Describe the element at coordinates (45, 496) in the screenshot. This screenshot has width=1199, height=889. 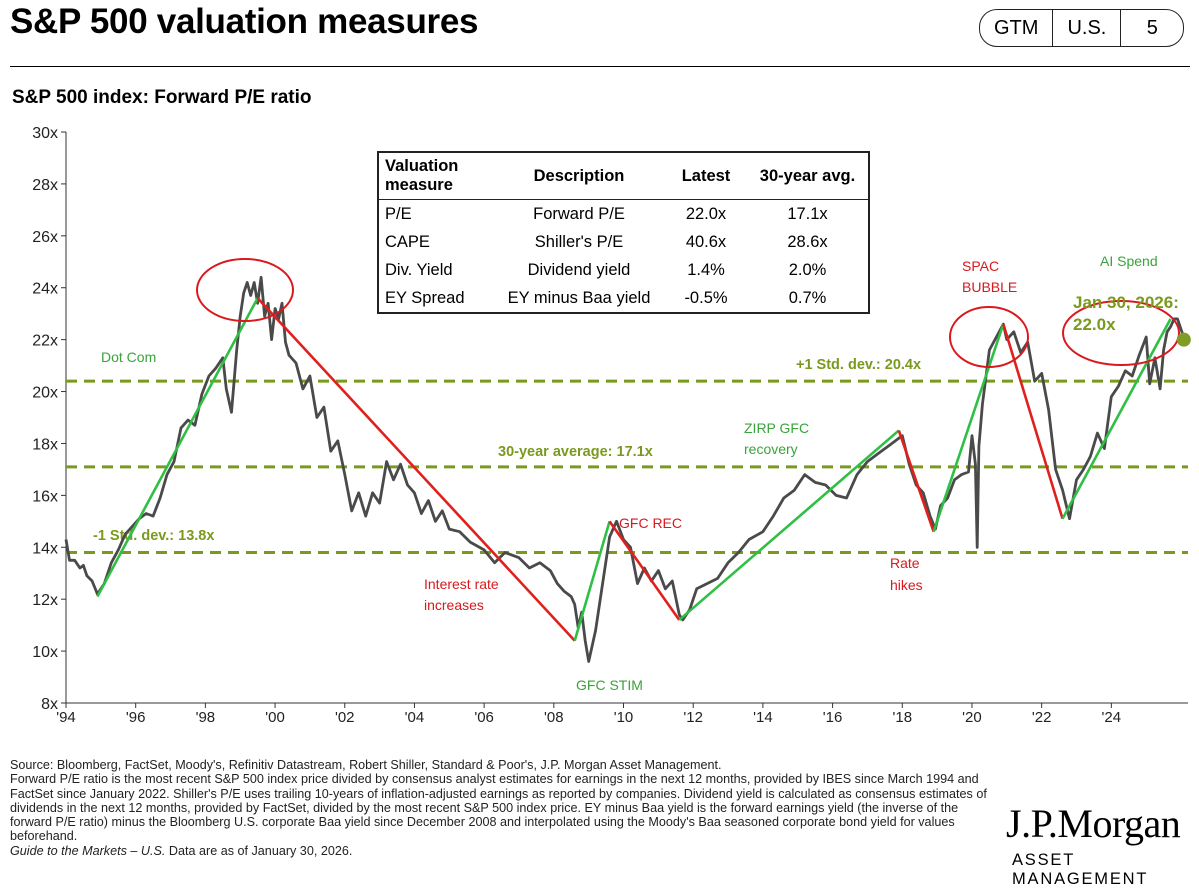
I see `y-tick-label: 16x` at that location.